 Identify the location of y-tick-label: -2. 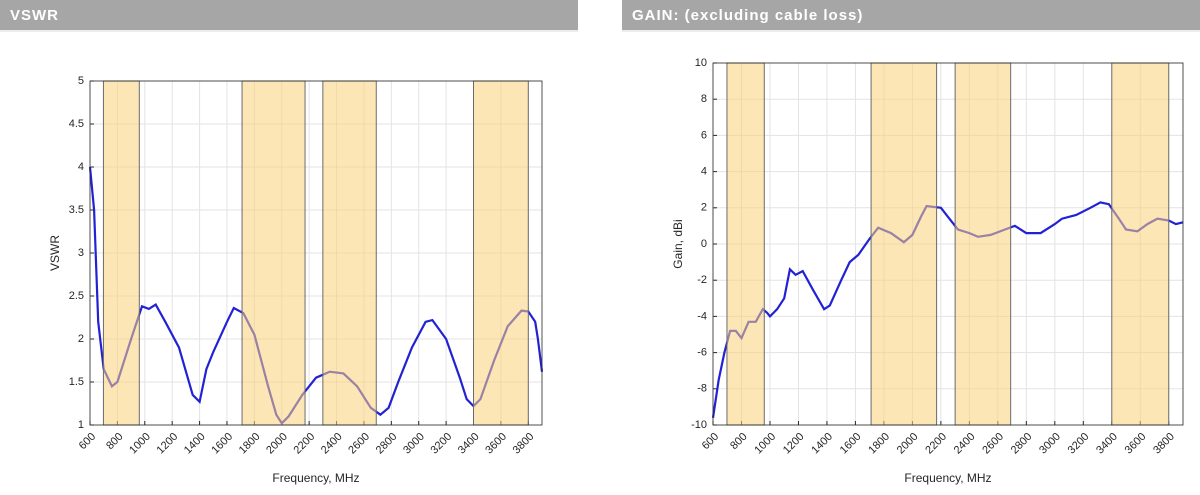
(702, 280).